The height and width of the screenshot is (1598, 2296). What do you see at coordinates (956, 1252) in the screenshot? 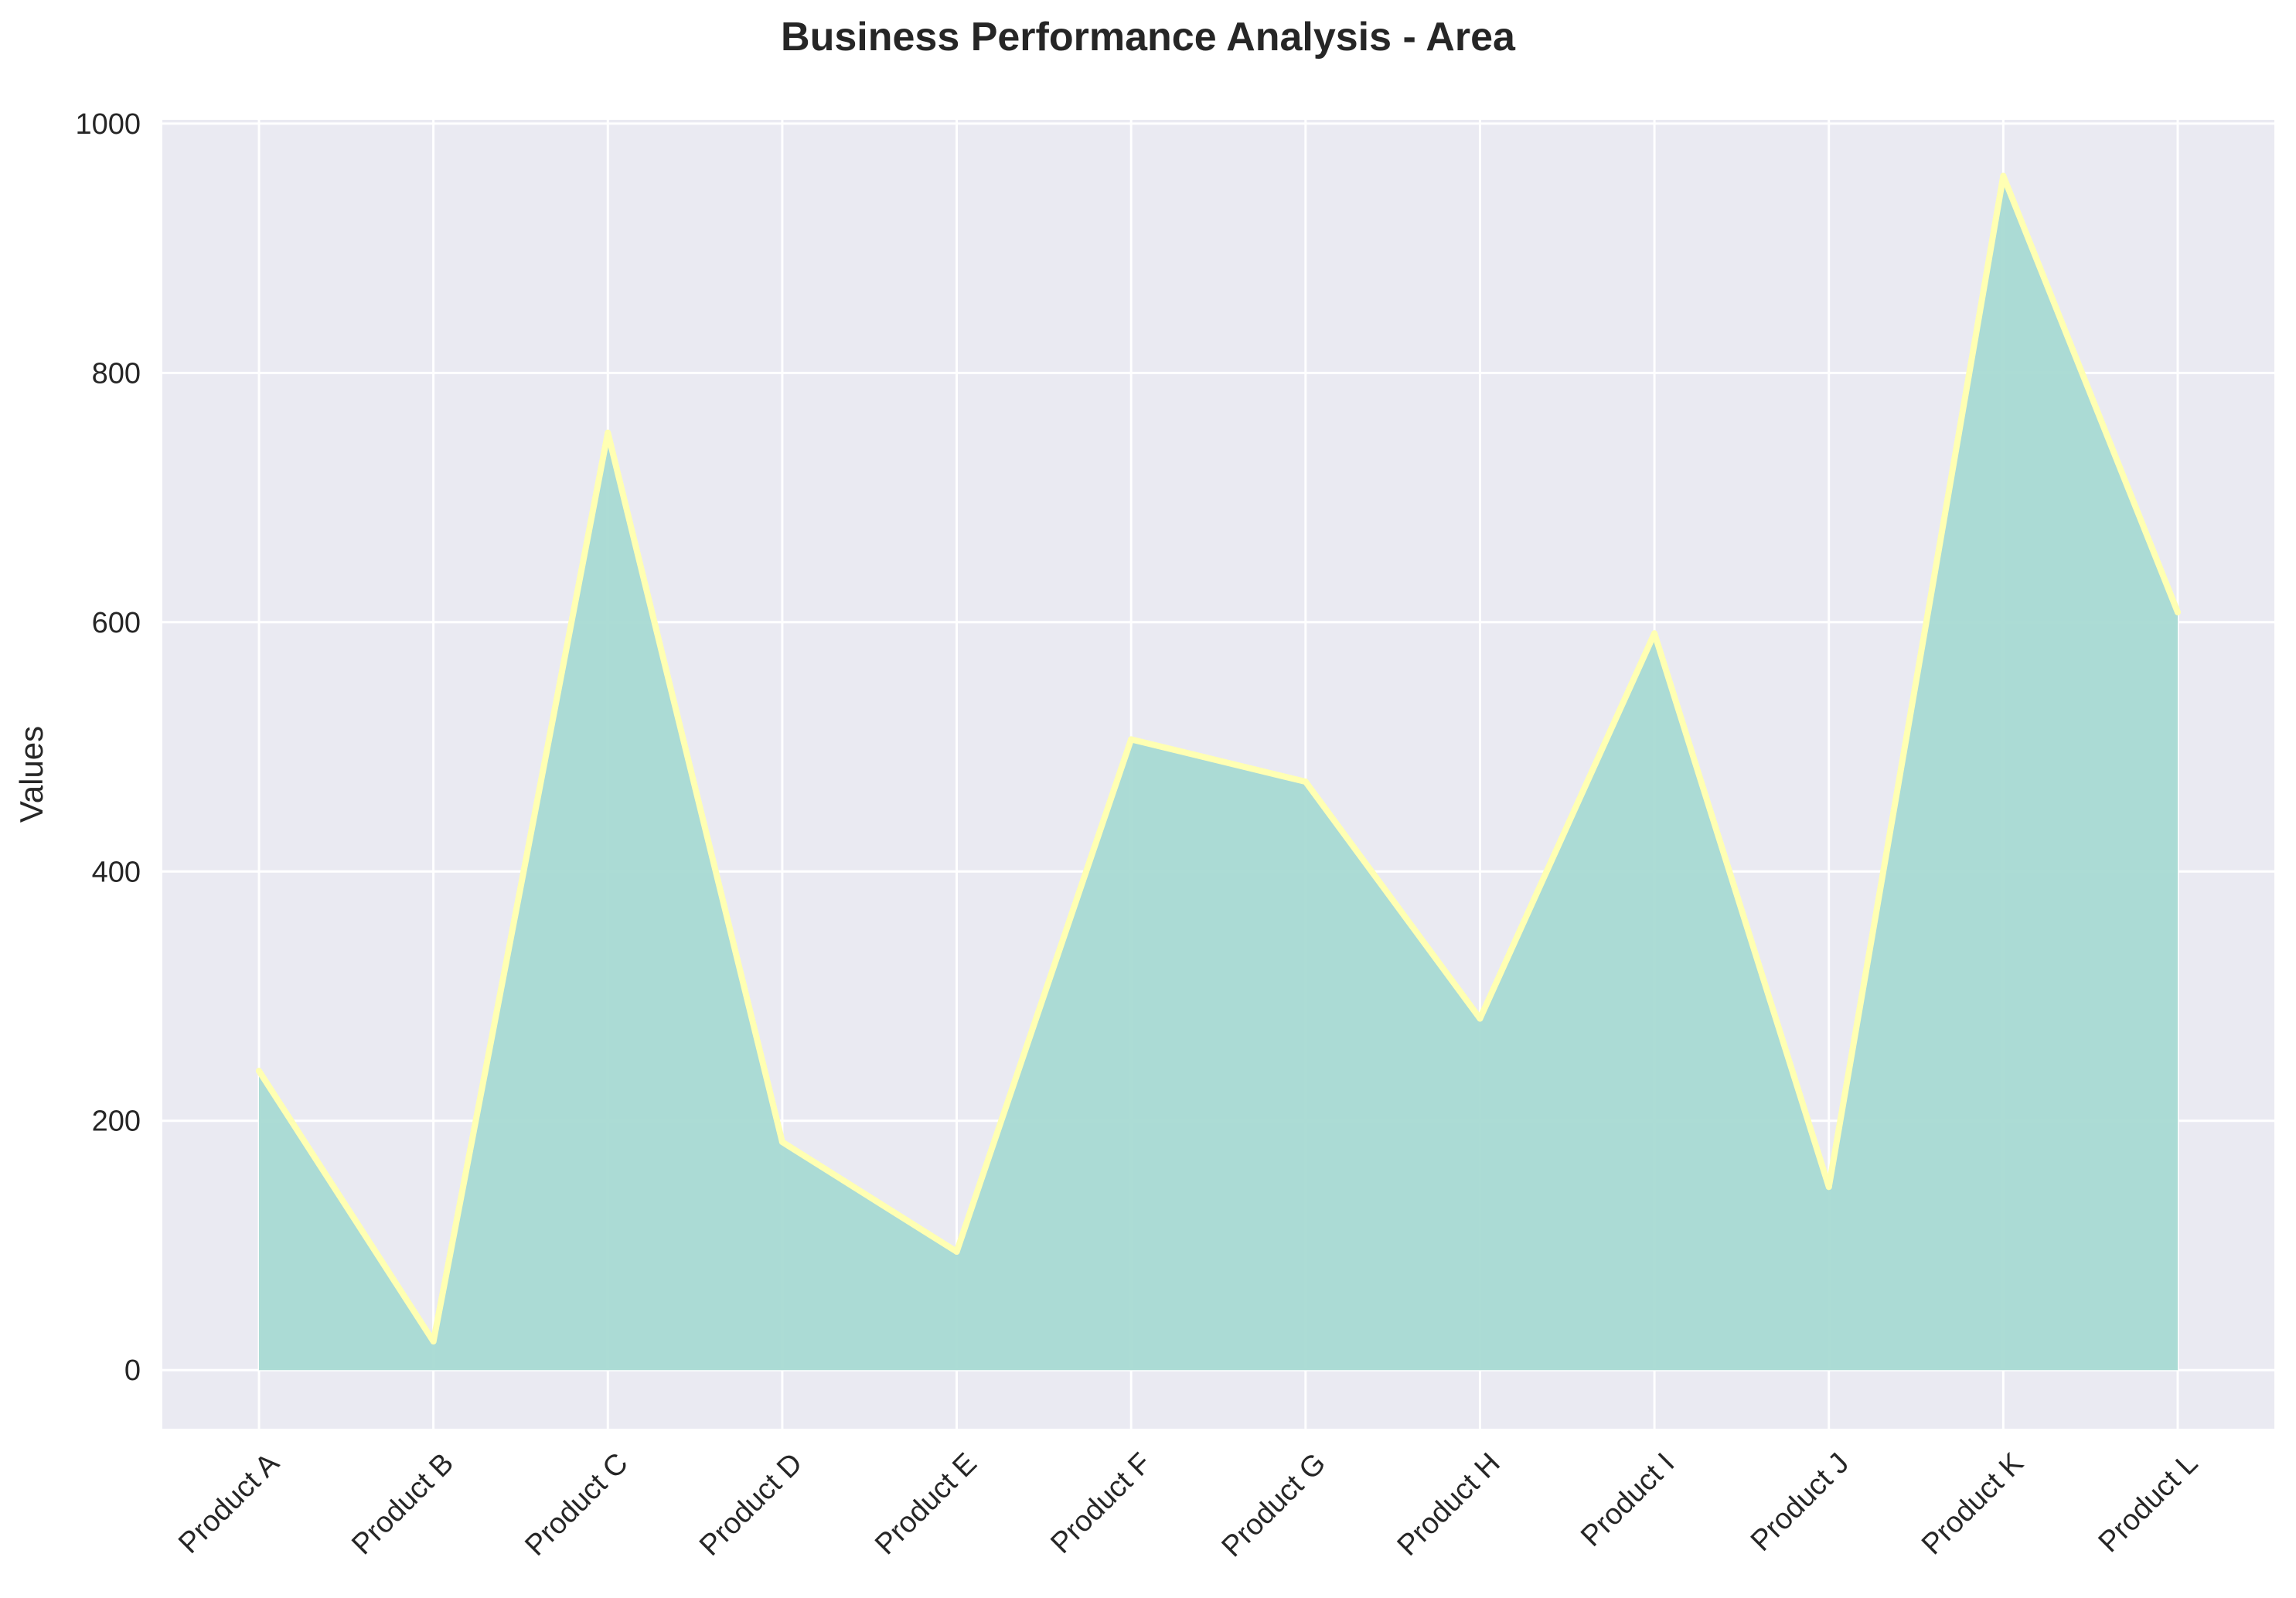
I see `data-point-product-e` at bounding box center [956, 1252].